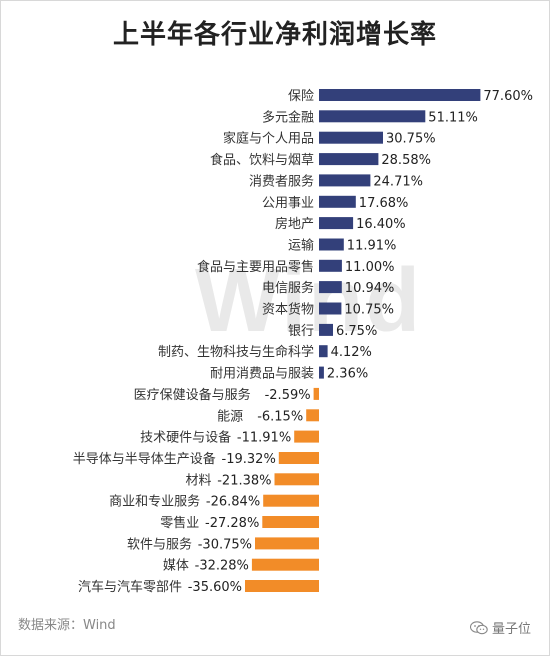 The width and height of the screenshot is (550, 656). I want to click on value-label: 28.58%, so click(406, 160).